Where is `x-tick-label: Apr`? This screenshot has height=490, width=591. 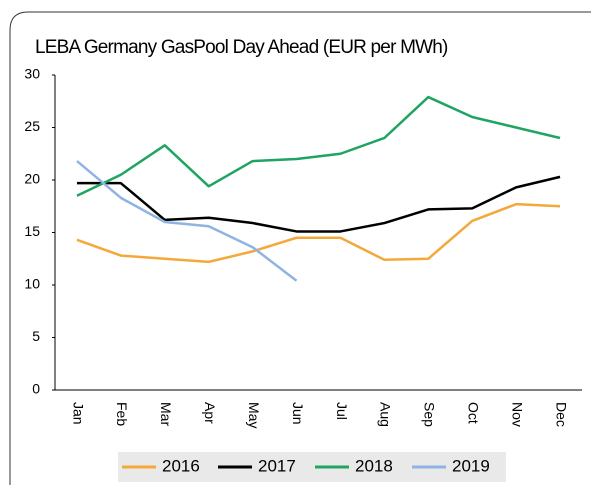 x-tick-label: Apr is located at coordinates (210, 413).